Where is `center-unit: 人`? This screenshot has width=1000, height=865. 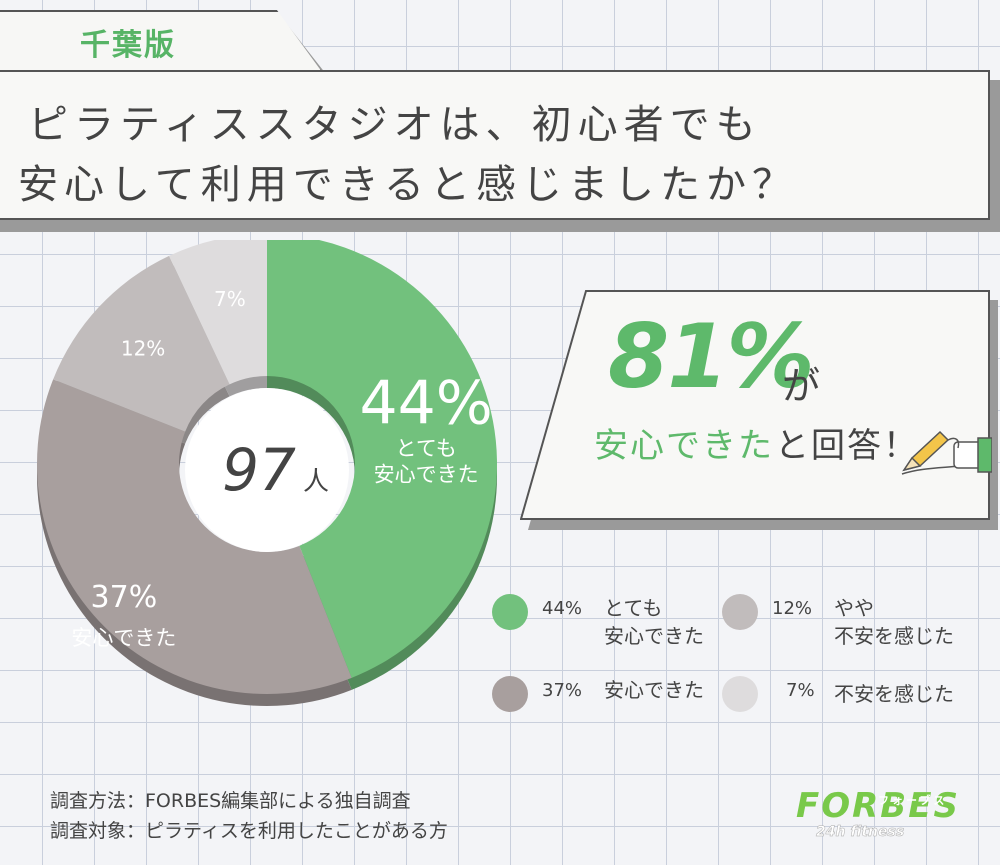
center-unit: 人 is located at coordinates (316, 482).